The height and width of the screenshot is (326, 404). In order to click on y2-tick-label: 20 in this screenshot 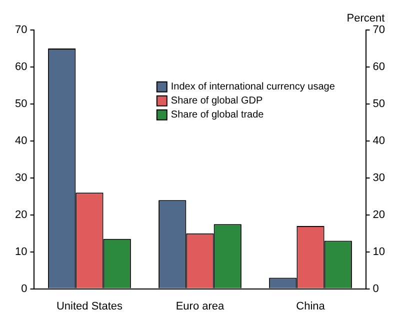, I will do `click(379, 214)`.